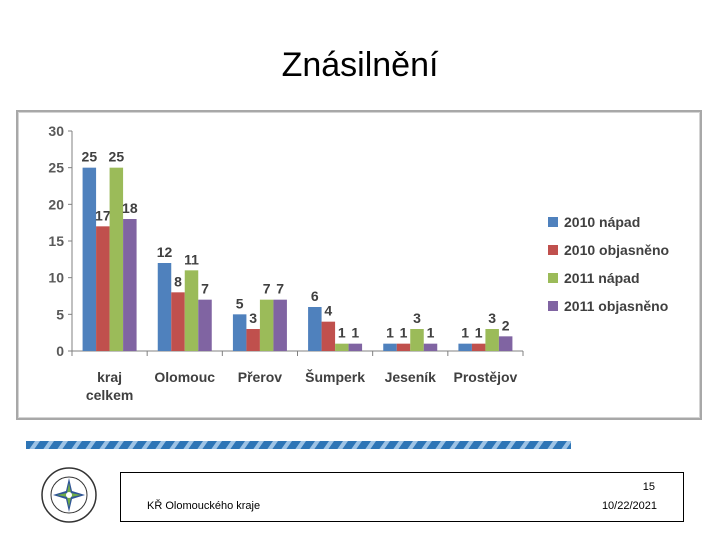  Describe the element at coordinates (56, 168) in the screenshot. I see `y-tick-label: 25` at that location.